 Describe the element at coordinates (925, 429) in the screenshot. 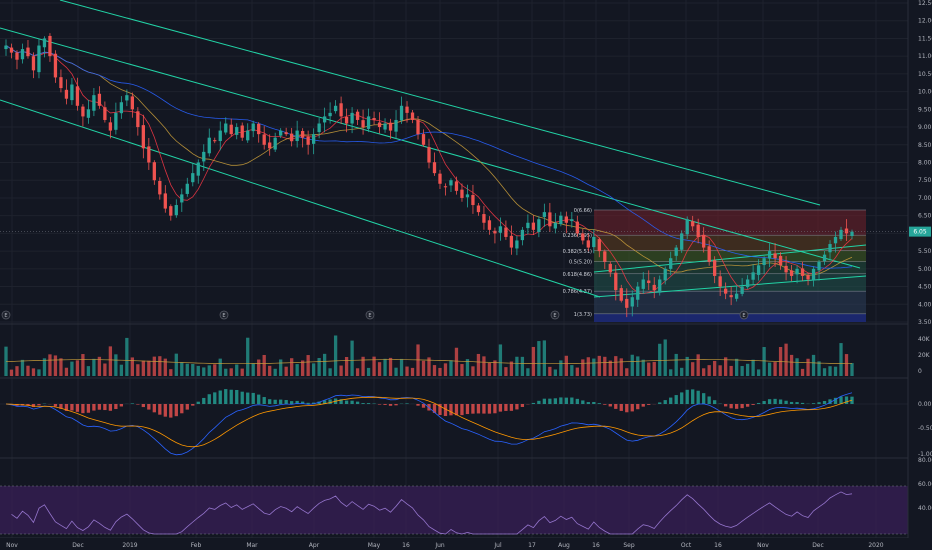

I see `macd-axis: 0.00 -0.50 -1.00` at that location.